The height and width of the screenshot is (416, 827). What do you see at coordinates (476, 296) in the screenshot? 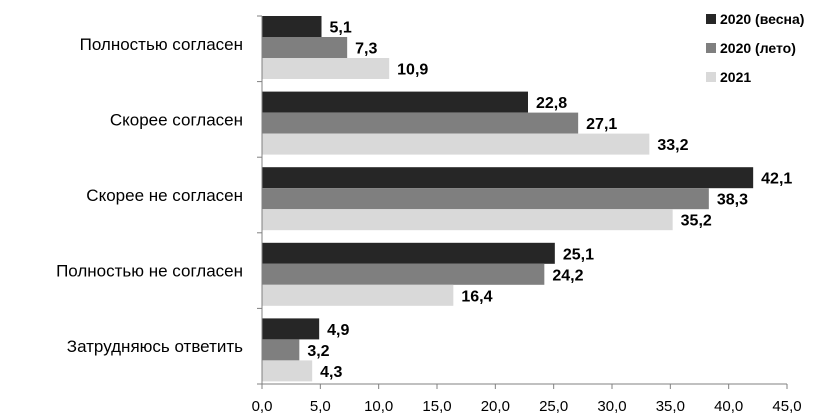
I see `data-label: 16,4` at bounding box center [476, 296].